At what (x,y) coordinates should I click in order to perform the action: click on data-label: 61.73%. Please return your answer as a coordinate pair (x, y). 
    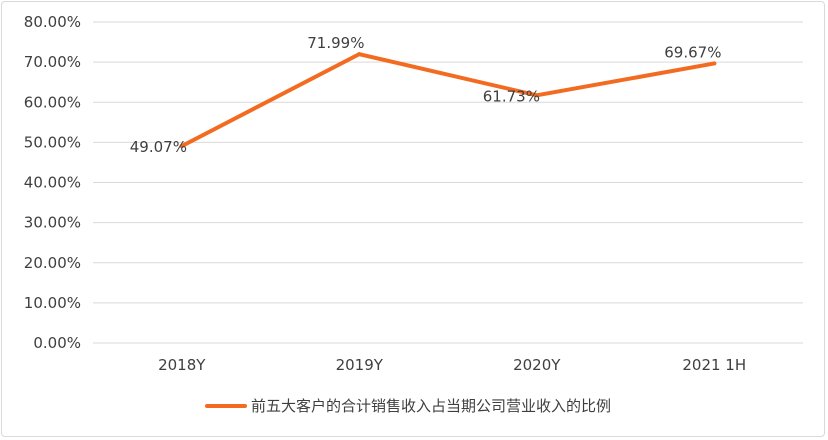
    Looking at the image, I should click on (511, 96).